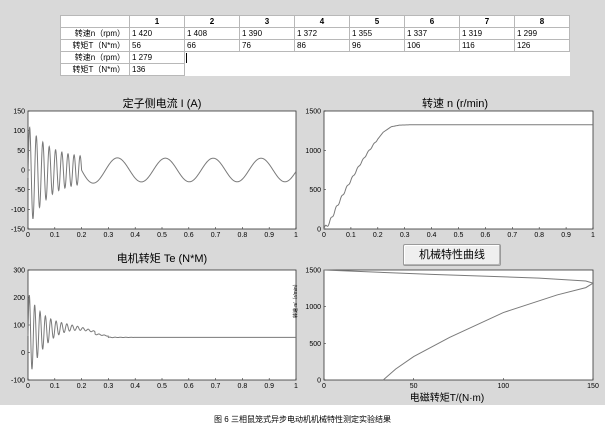 This screenshot has height=429, width=605. I want to click on table-cell: 106, so click(432, 45).